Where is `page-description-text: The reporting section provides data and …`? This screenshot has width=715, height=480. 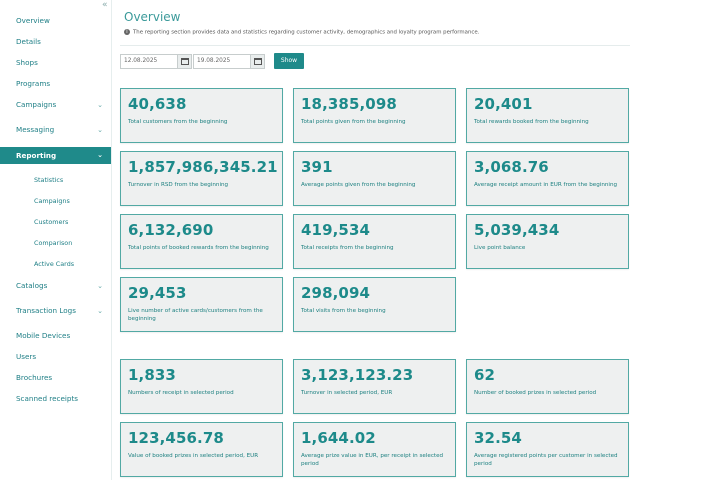 page-description-text: The reporting section provides data and … is located at coordinates (306, 32).